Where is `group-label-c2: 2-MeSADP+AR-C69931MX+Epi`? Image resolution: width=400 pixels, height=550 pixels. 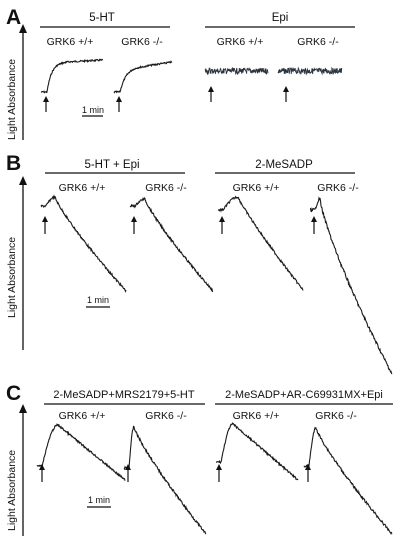 group-label-c2: 2-MeSADP+AR-C69931MX+Epi is located at coordinates (304, 395).